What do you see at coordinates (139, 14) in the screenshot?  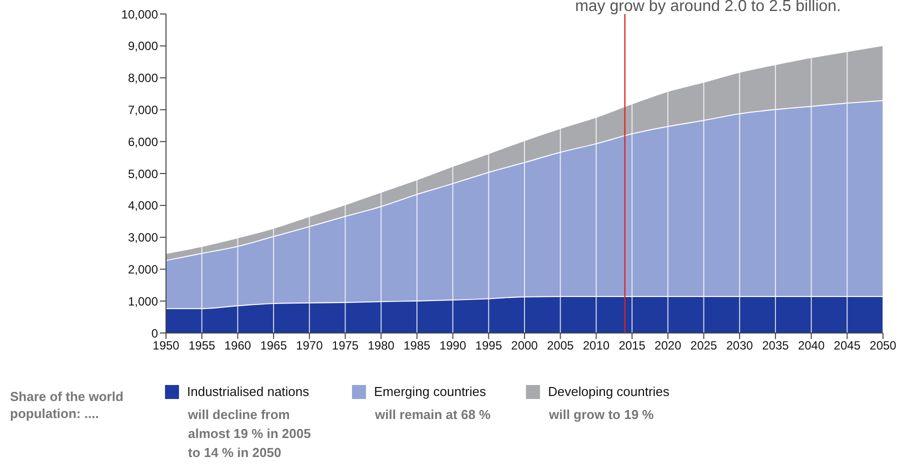 I see `y-tick-label: 10,000` at bounding box center [139, 14].